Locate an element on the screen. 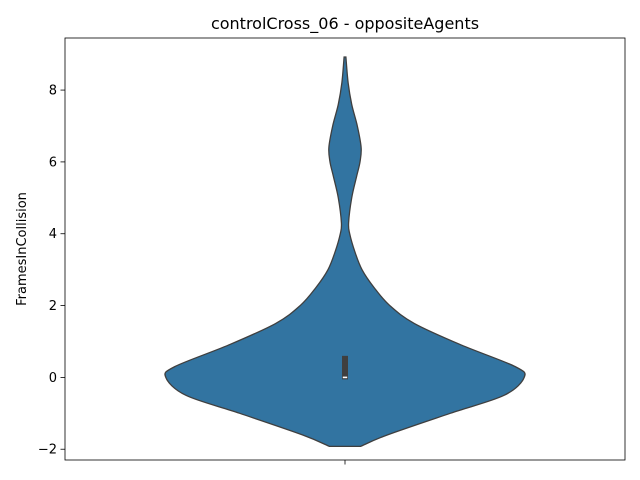  y-tick-label: 0 is located at coordinates (53, 378).